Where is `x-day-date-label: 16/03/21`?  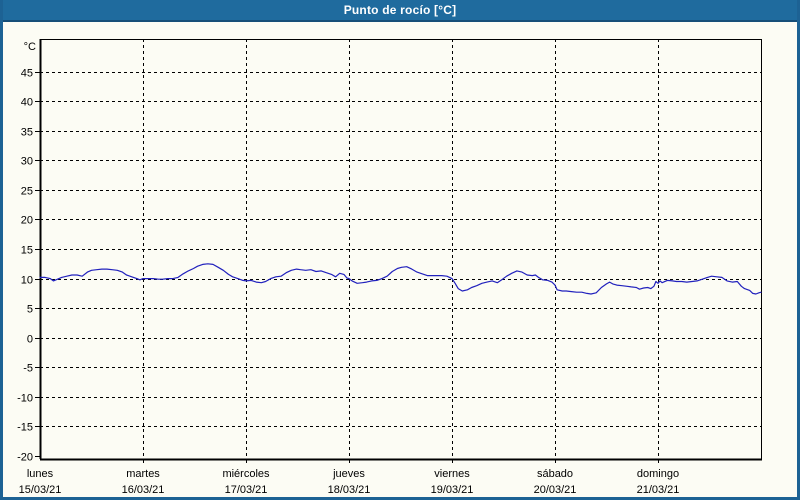
x-day-date-label: 16/03/21 is located at coordinates (143, 489).